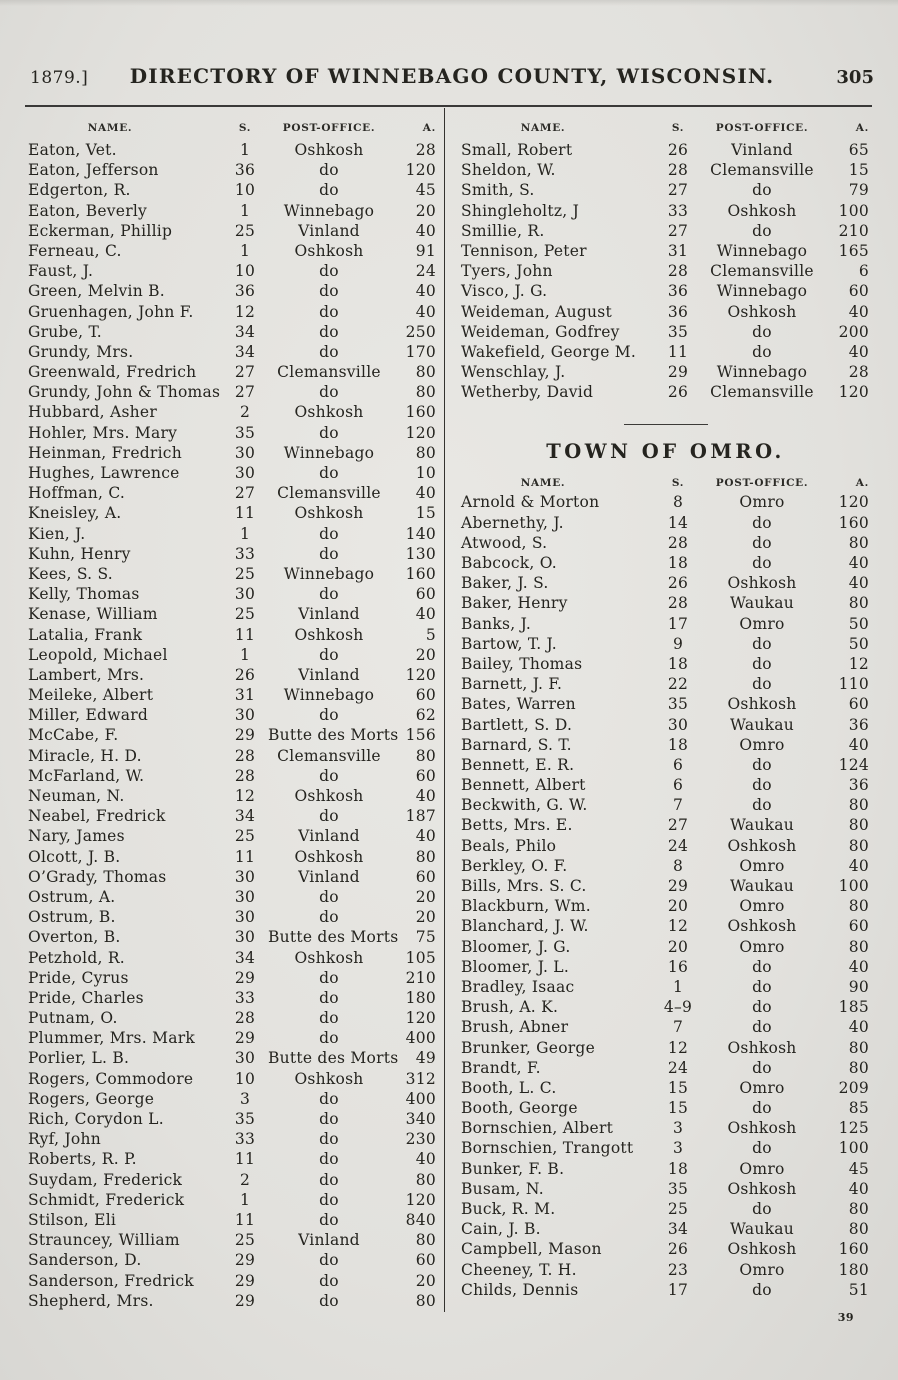 This screenshot has width=898, height=1380. Describe the element at coordinates (74, 937) in the screenshot. I see `cell-name: Overton, B.` at that location.